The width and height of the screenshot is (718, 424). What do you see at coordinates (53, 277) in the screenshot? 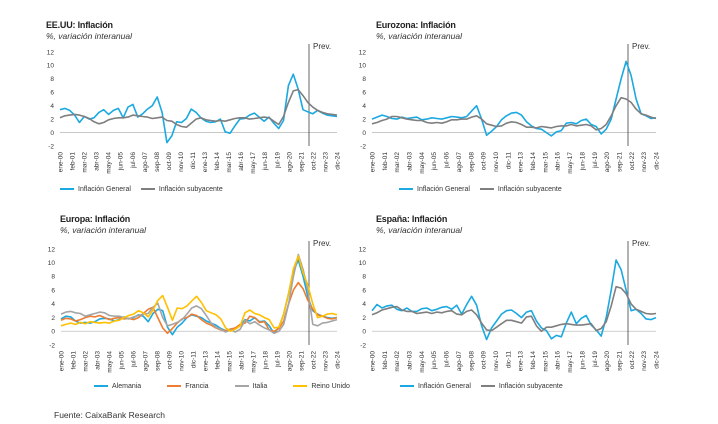
I see `y-tick-label: 8` at bounding box center [53, 277].